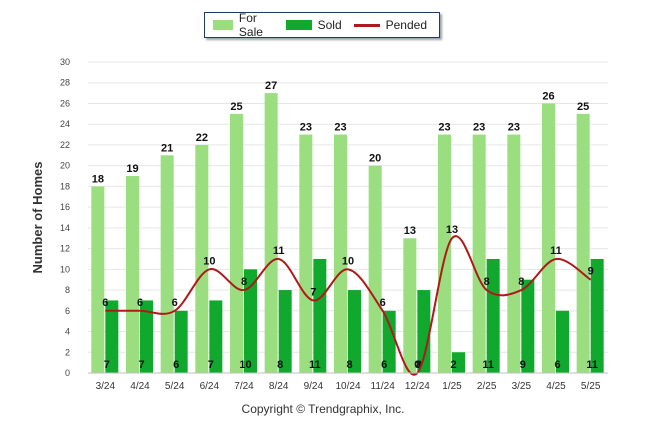 Image resolution: width=646 pixels, height=434 pixels. I want to click on x-tick-label: 4/25, so click(556, 386).